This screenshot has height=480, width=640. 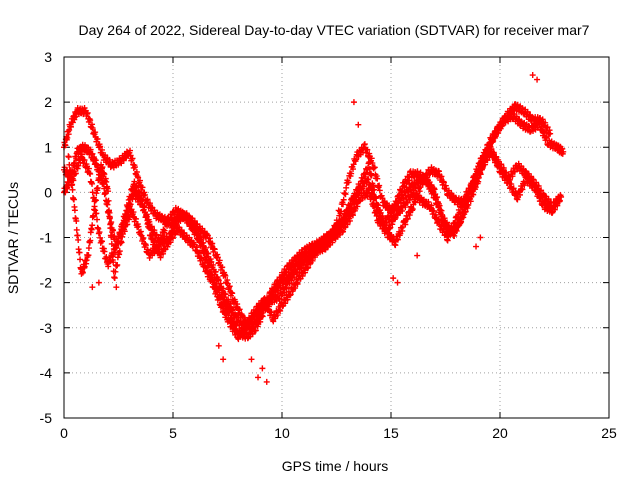 What do you see at coordinates (64, 433) in the screenshot?
I see `x-tick-label: 0` at bounding box center [64, 433].